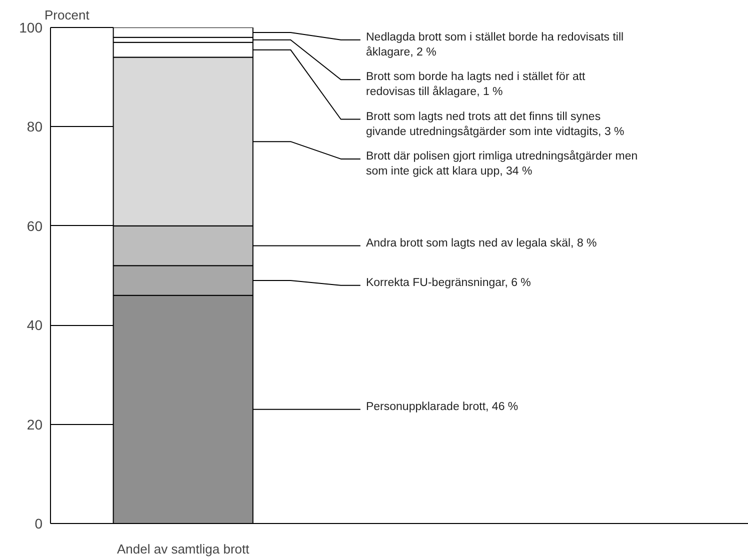 The image size is (748, 559). Describe the element at coordinates (31, 28) in the screenshot. I see `y-tick-label: 100` at that location.